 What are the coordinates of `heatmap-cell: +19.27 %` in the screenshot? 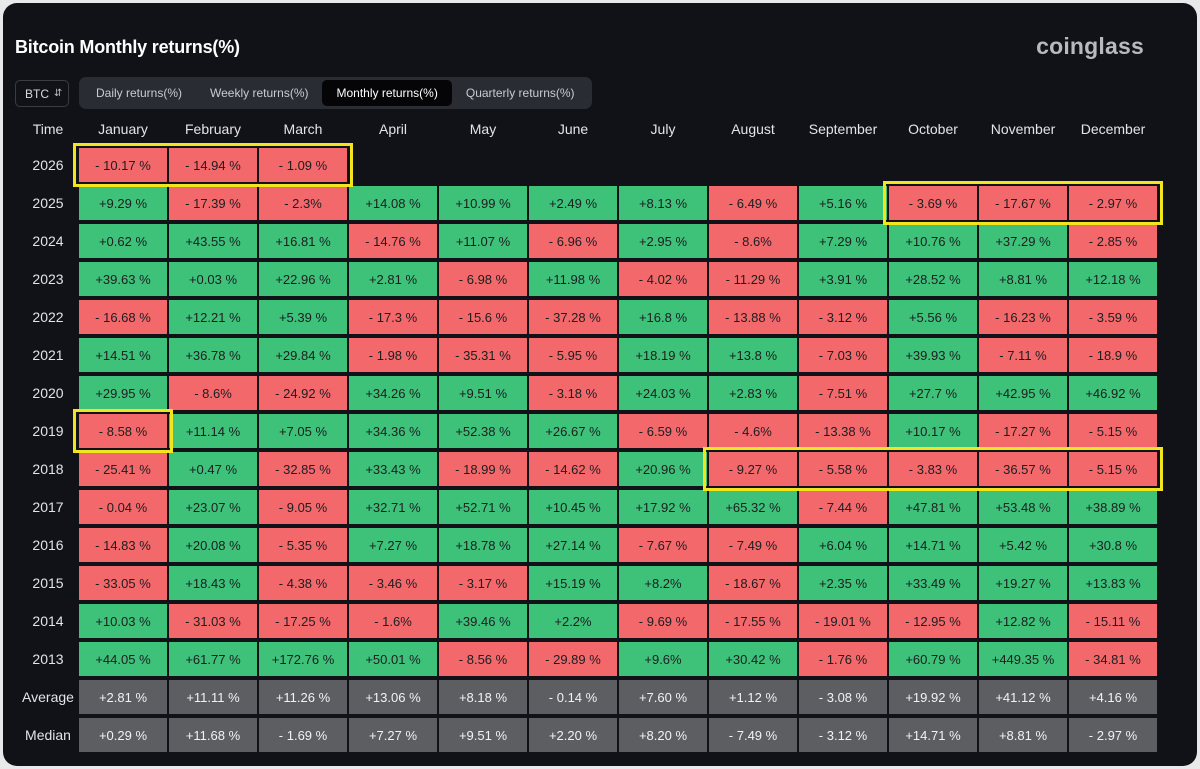 It's located at (1023, 583).